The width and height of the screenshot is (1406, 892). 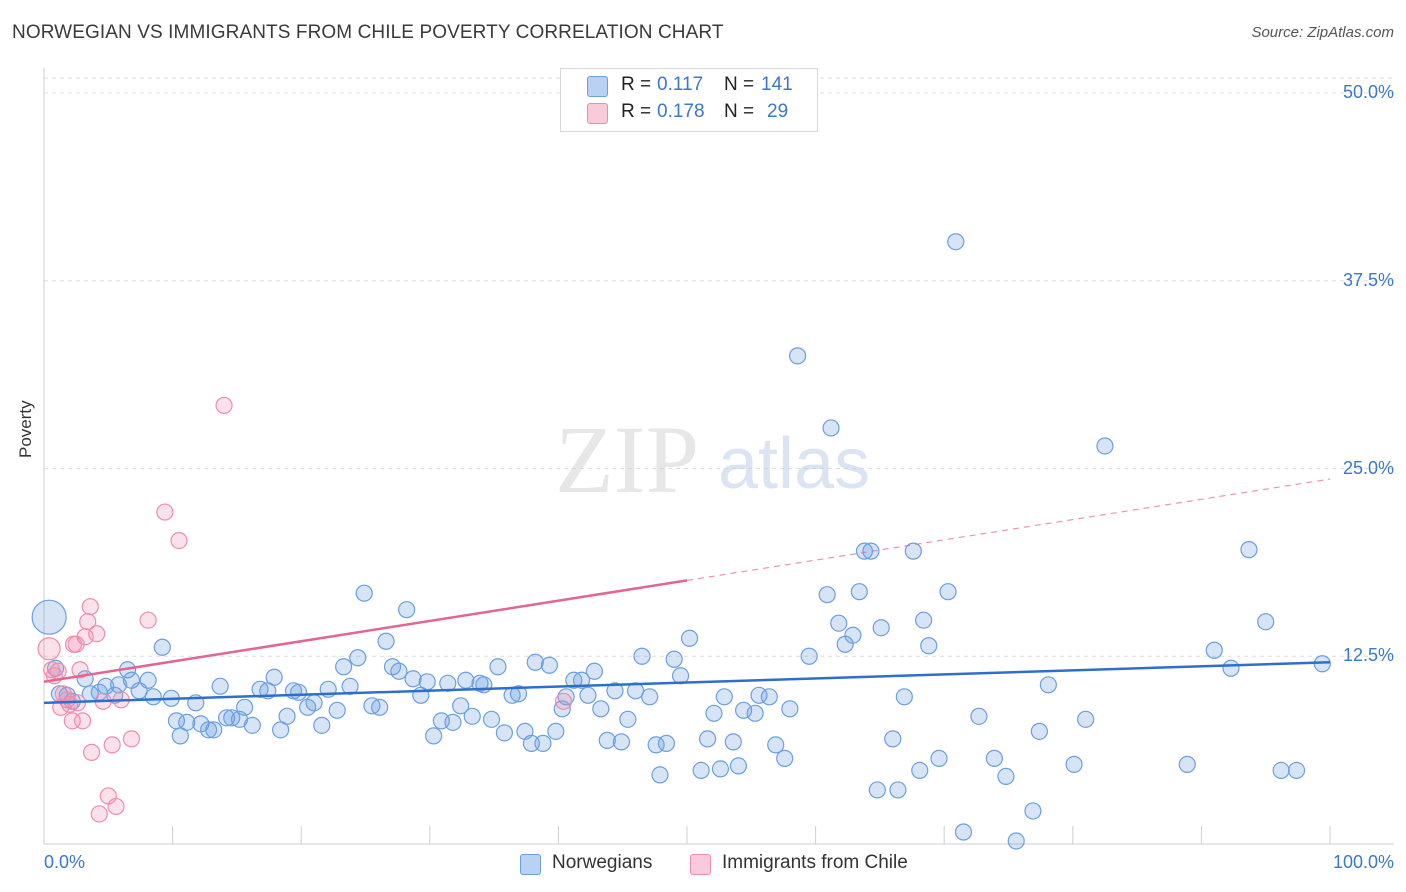 I want to click on norwegians-trend-line, so click(x=687, y=683).